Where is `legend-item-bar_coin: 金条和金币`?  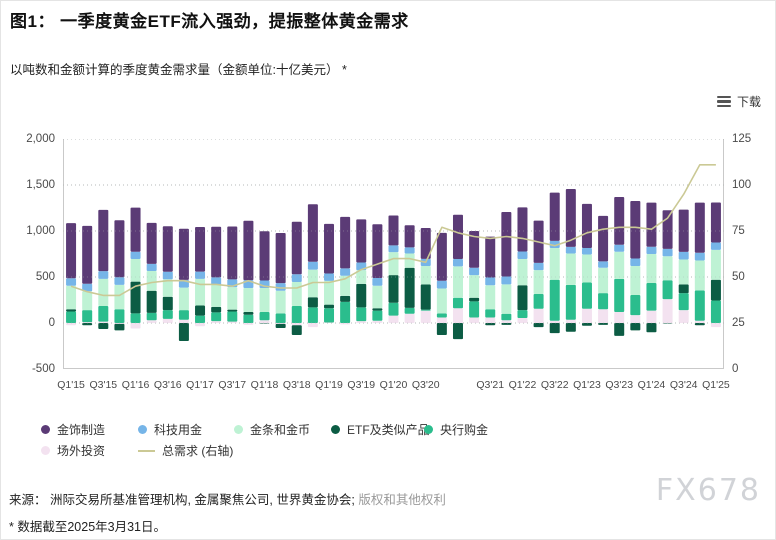
legend-item-bar_coin: 金条和金币 is located at coordinates (282, 429).